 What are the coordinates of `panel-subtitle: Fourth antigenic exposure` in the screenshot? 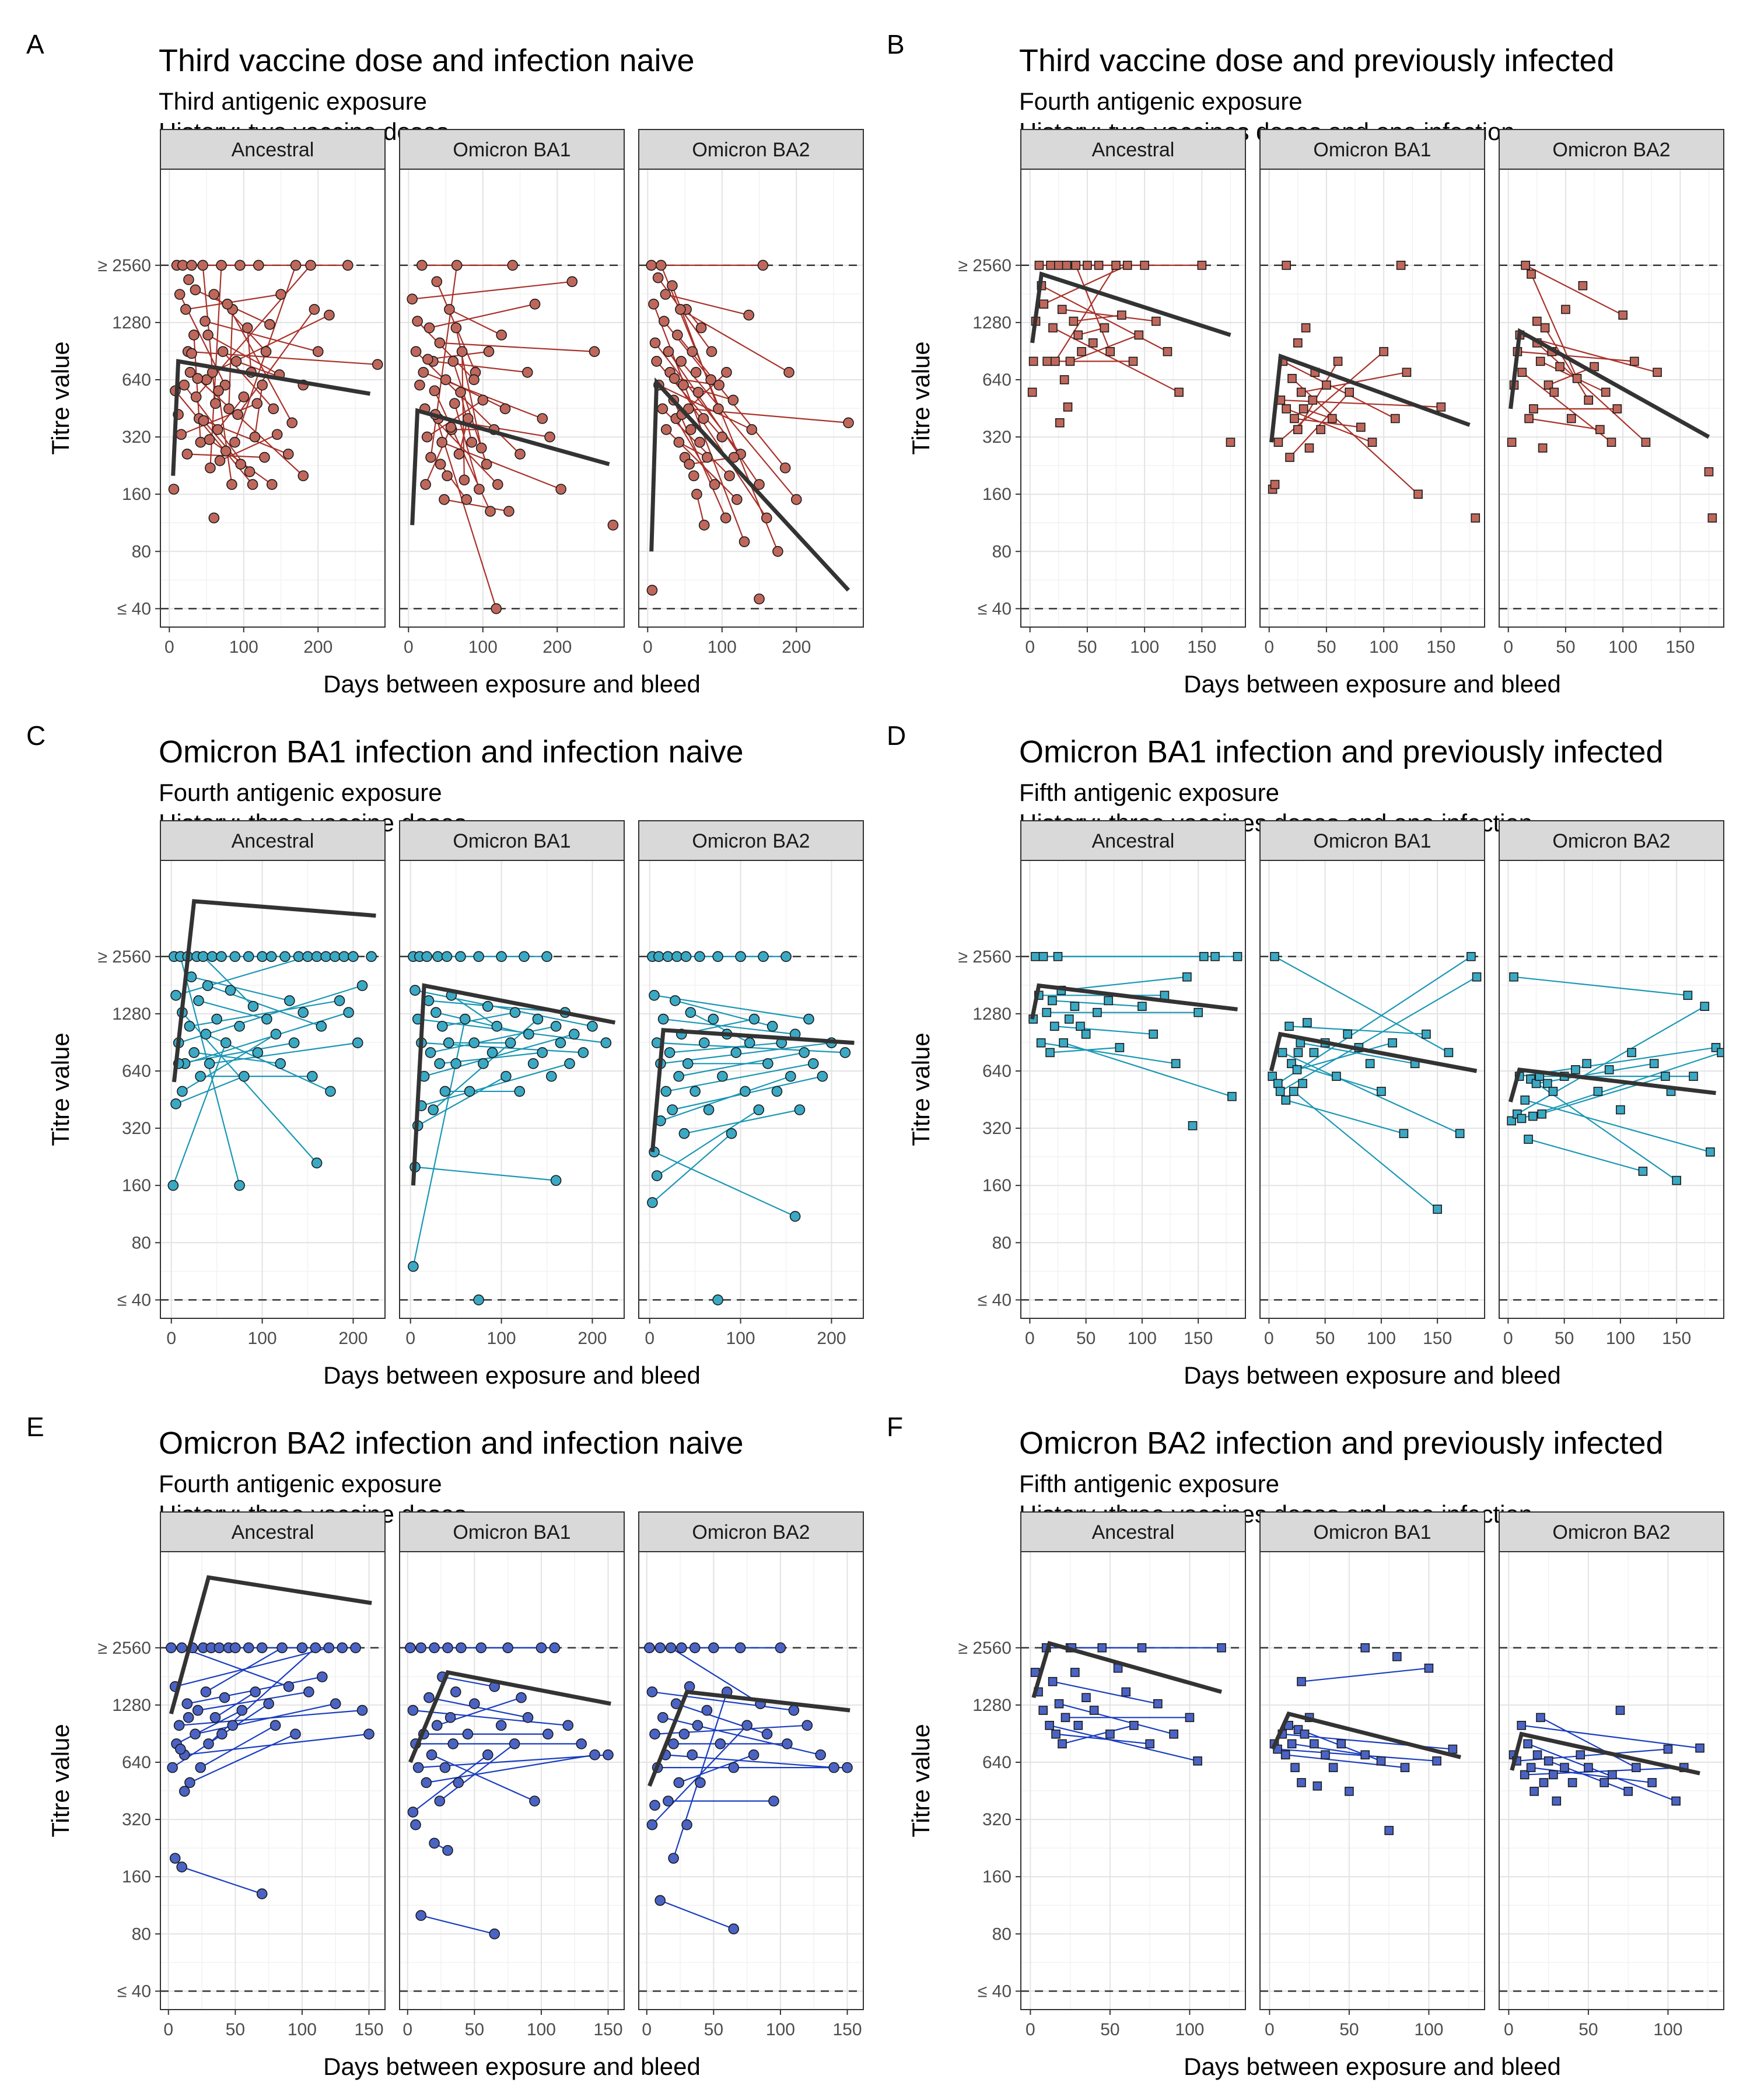 It's located at (1161, 101).